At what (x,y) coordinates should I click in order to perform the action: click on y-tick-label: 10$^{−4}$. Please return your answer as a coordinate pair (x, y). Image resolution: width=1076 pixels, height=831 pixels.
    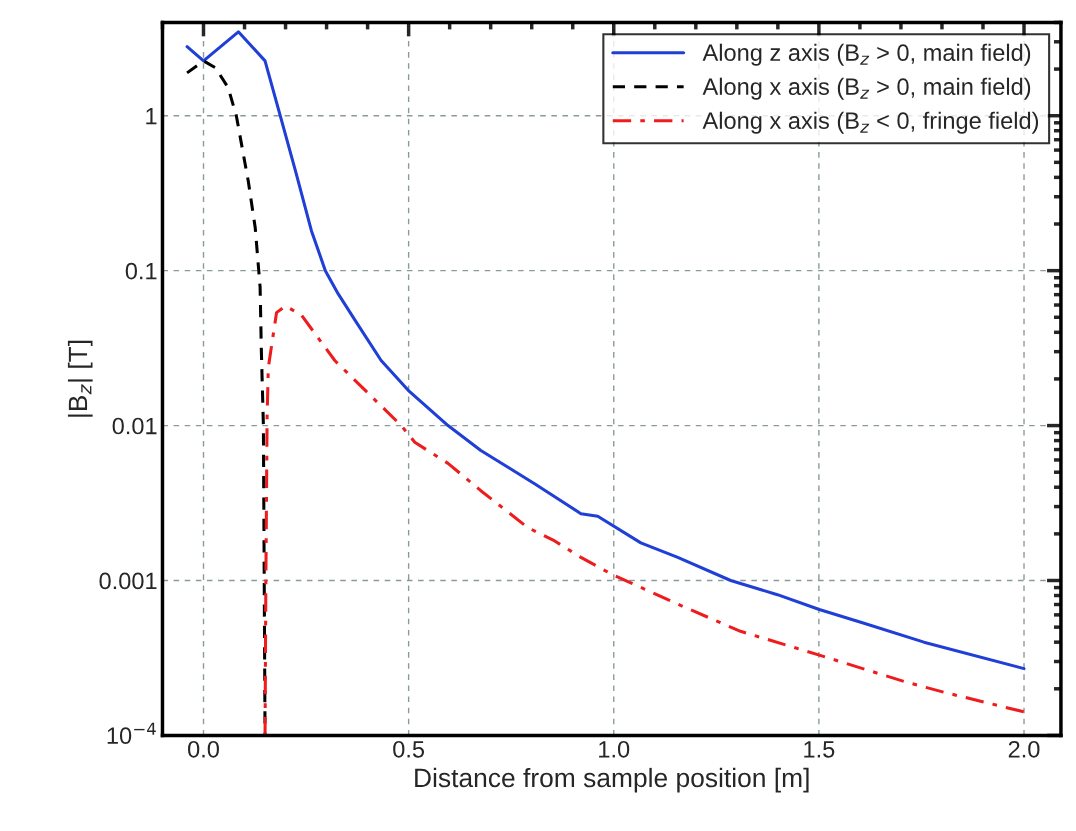
    Looking at the image, I should click on (131, 733).